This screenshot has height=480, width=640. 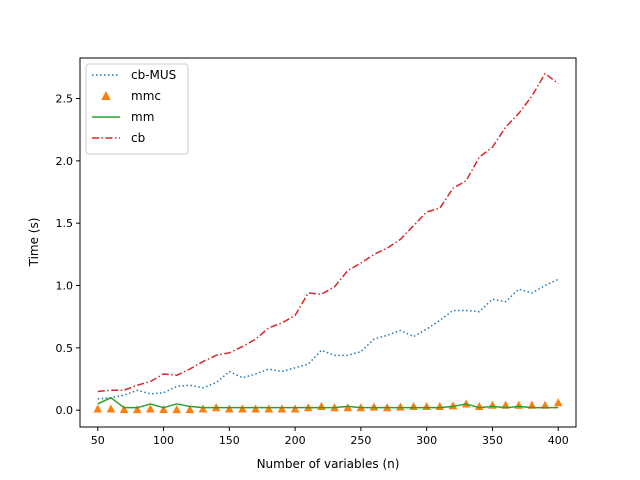 What do you see at coordinates (138, 138) in the screenshot?
I see `legend-label: cb` at bounding box center [138, 138].